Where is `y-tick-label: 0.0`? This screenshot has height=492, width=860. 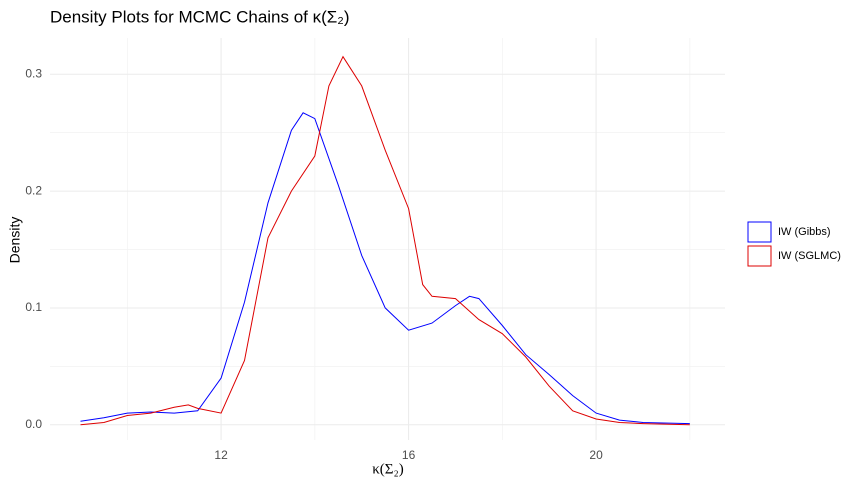
y-tick-label: 0.0 is located at coordinates (33, 424).